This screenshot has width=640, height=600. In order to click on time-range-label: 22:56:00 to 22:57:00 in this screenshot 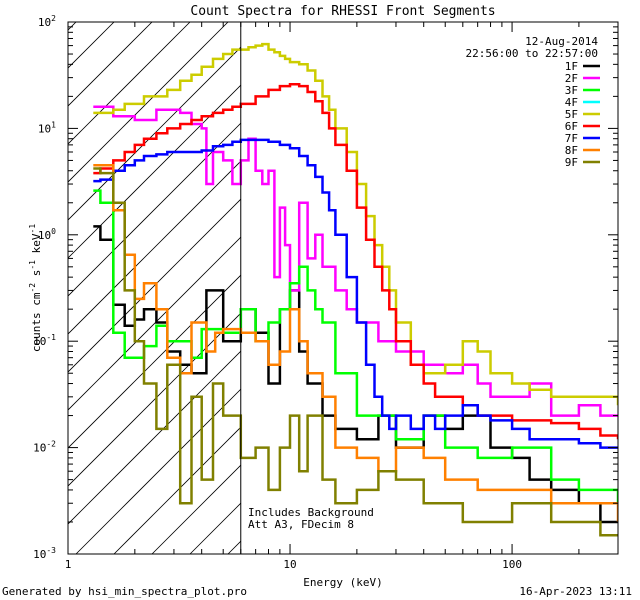, I will do `click(532, 53)`.